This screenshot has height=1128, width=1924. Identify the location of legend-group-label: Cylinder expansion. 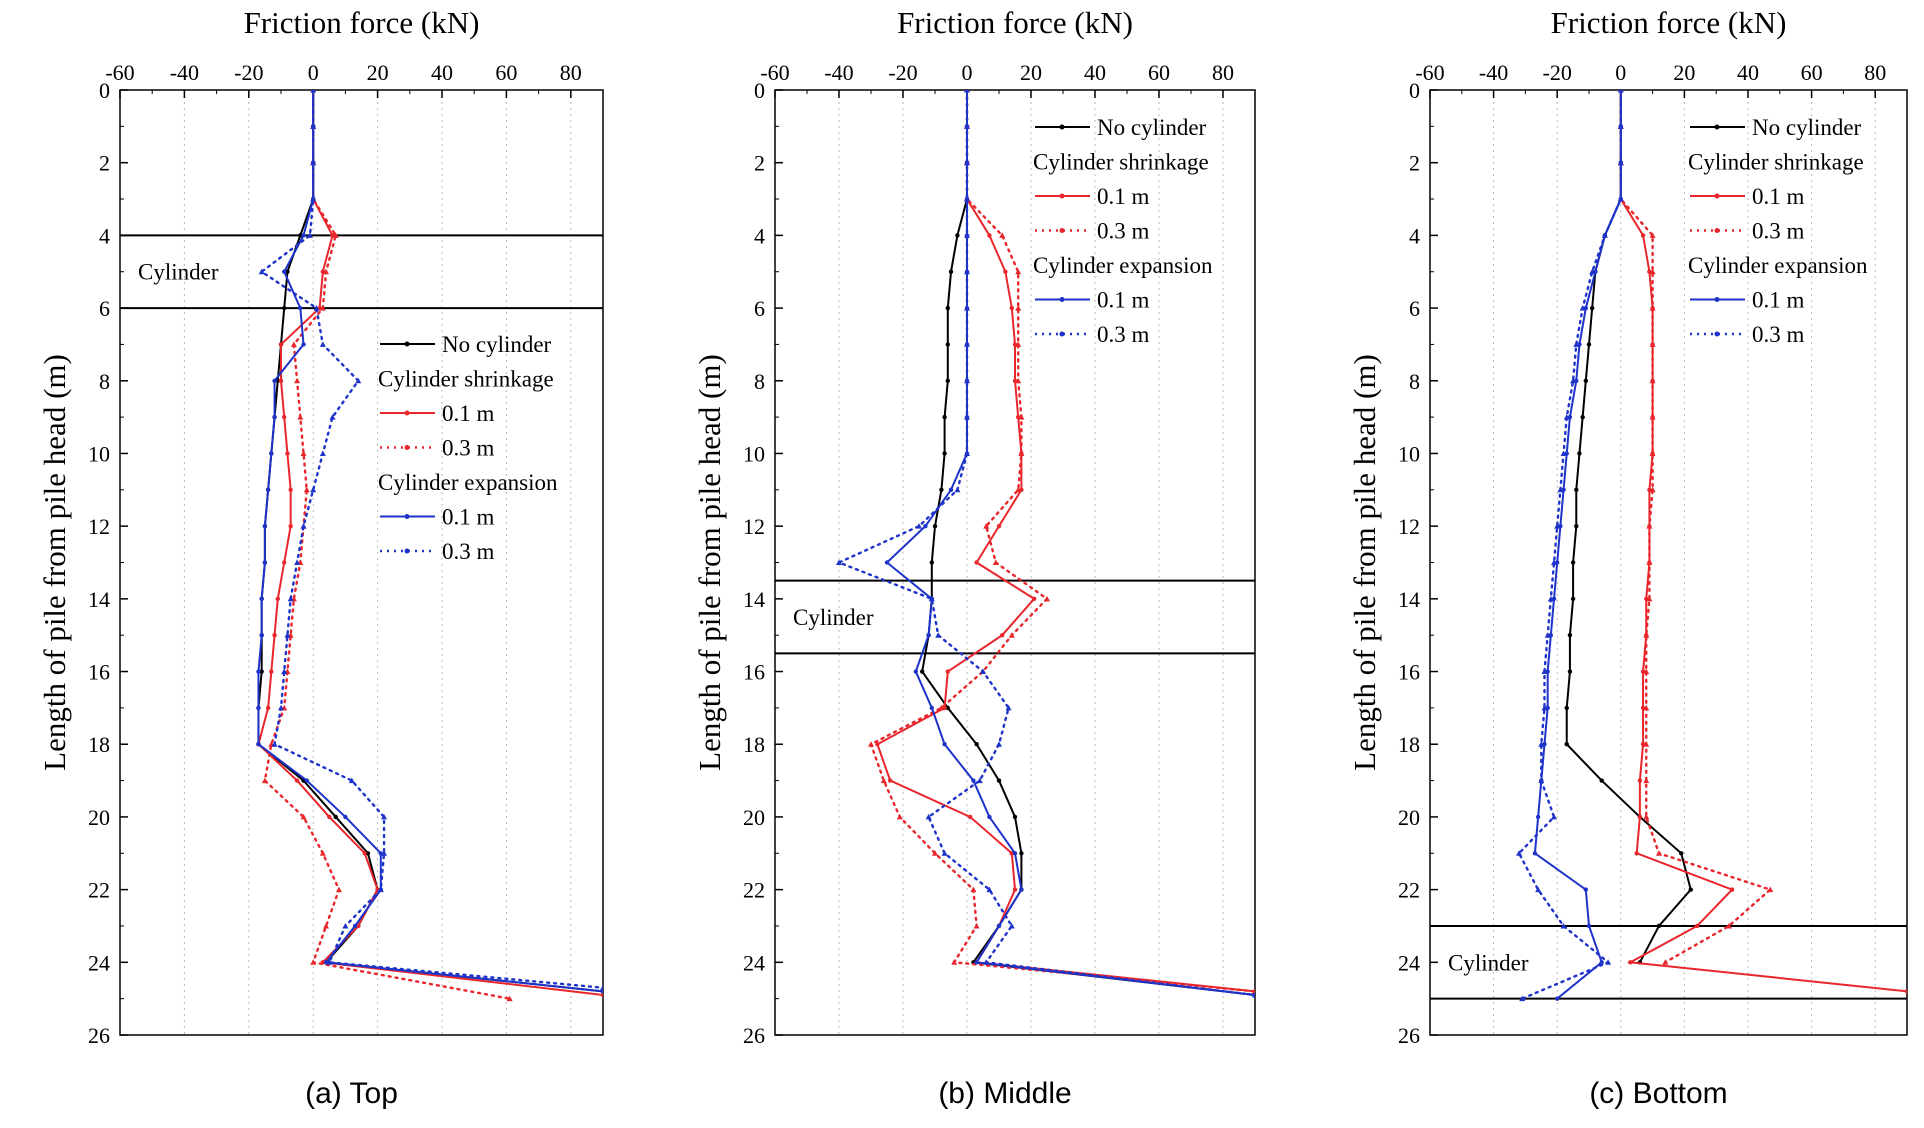
(1123, 265).